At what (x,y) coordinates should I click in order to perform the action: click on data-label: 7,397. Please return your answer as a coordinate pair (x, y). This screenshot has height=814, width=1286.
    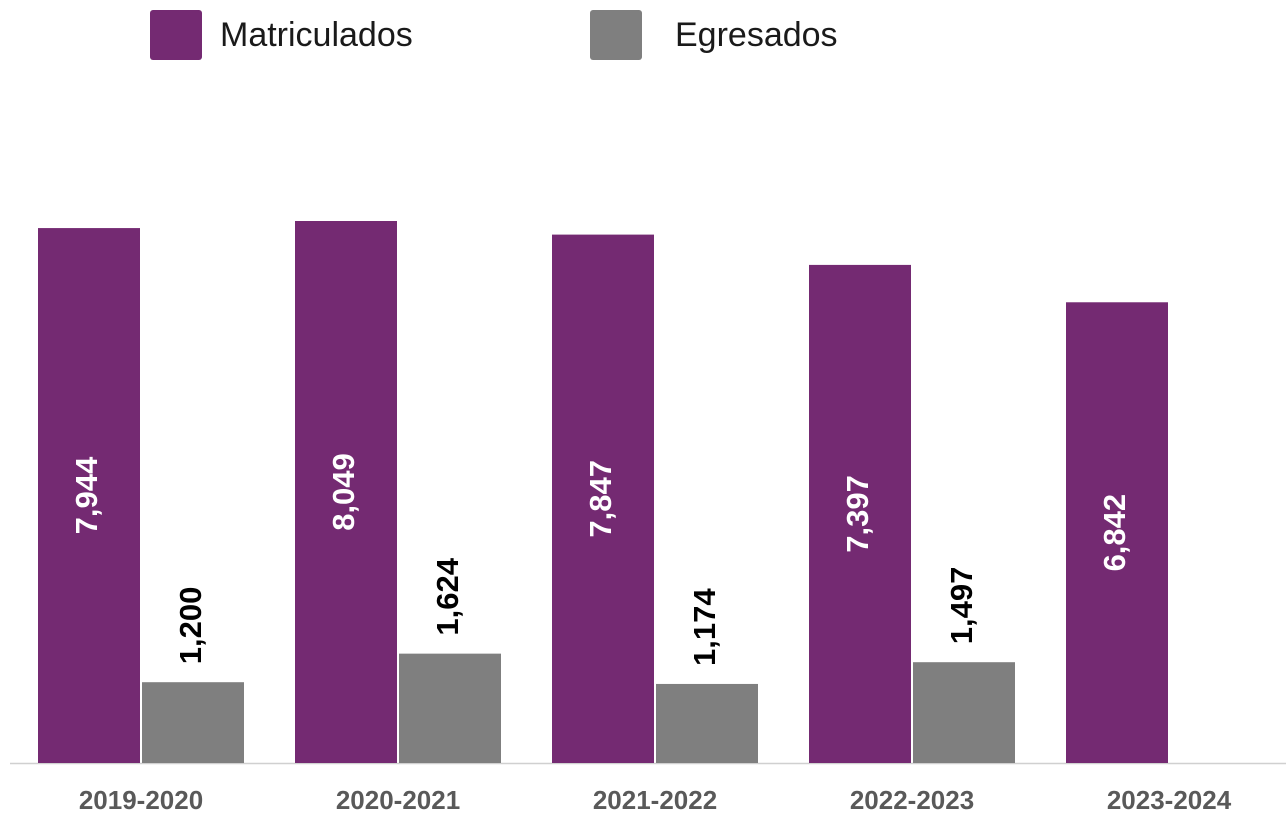
    Looking at the image, I should click on (857, 514).